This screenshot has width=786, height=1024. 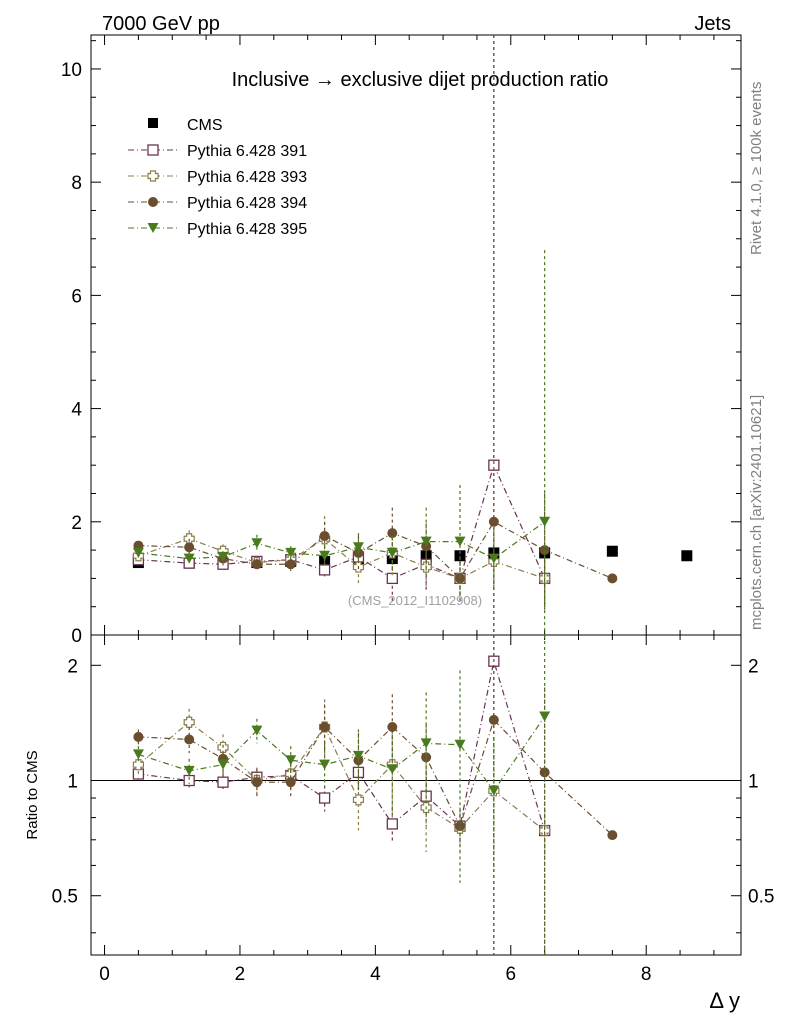 I want to click on x-tick-label: 6, so click(x=511, y=974).